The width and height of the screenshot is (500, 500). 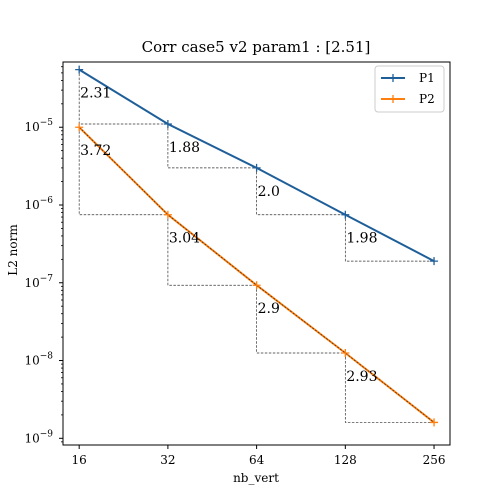 I want to click on y-axis-label: L2 norm, so click(x=13, y=250).